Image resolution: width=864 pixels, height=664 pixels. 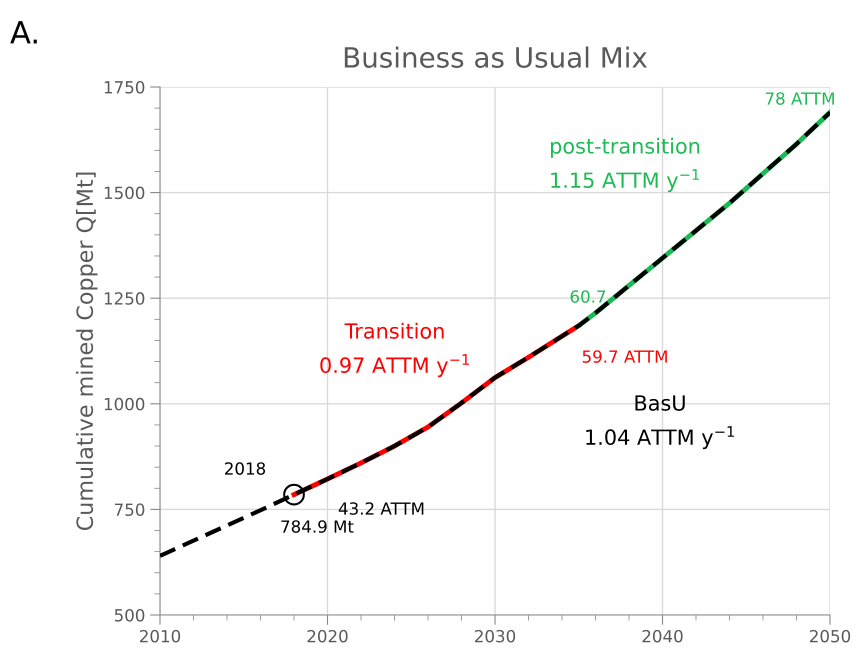 I want to click on annotation: 59.7 ATTM, so click(x=624, y=356).